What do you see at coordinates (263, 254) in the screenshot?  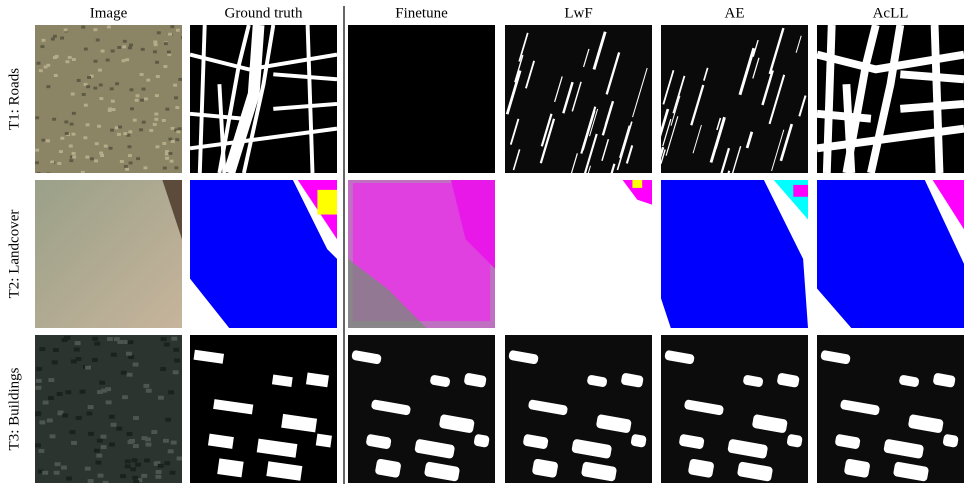 I see `water` at bounding box center [263, 254].